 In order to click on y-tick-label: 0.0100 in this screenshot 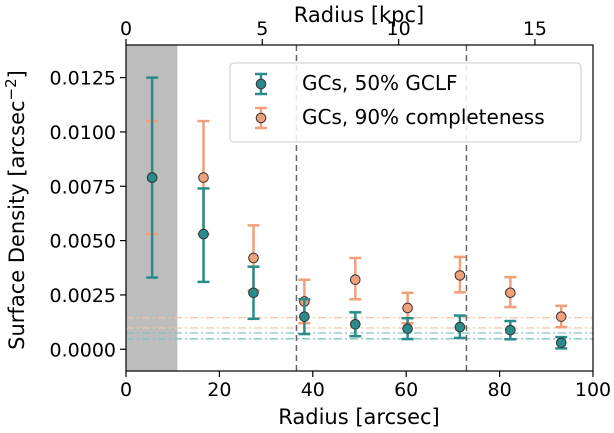, I will do `click(83, 133)`.